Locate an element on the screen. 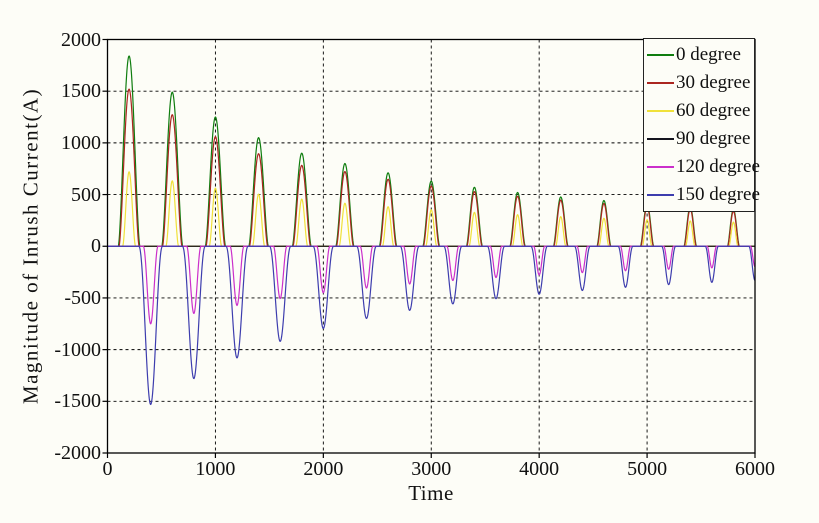 The image size is (819, 523). legend-item-60-degree: 60 degree is located at coordinates (700, 111).